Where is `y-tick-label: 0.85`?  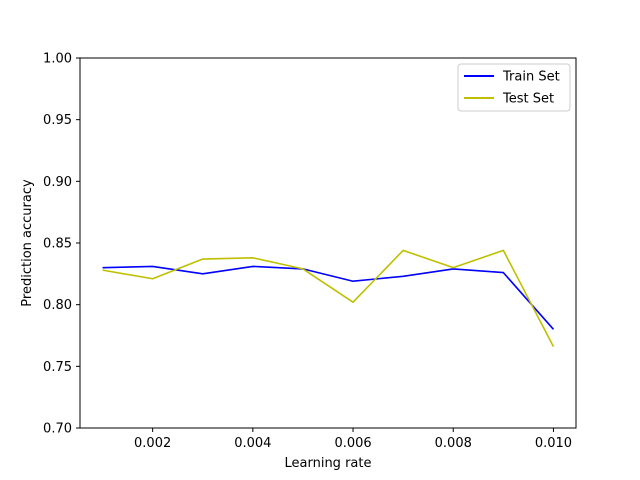
y-tick-label: 0.85 is located at coordinates (57, 244).